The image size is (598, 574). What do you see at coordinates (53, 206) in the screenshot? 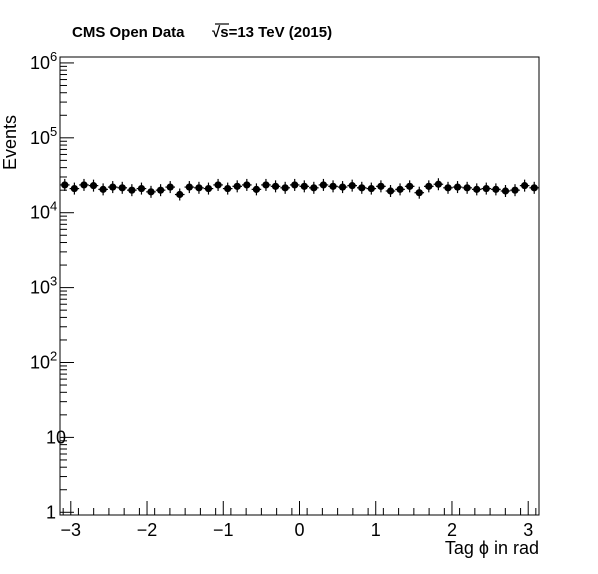
I see `y-tick-exponent: 4` at bounding box center [53, 206].